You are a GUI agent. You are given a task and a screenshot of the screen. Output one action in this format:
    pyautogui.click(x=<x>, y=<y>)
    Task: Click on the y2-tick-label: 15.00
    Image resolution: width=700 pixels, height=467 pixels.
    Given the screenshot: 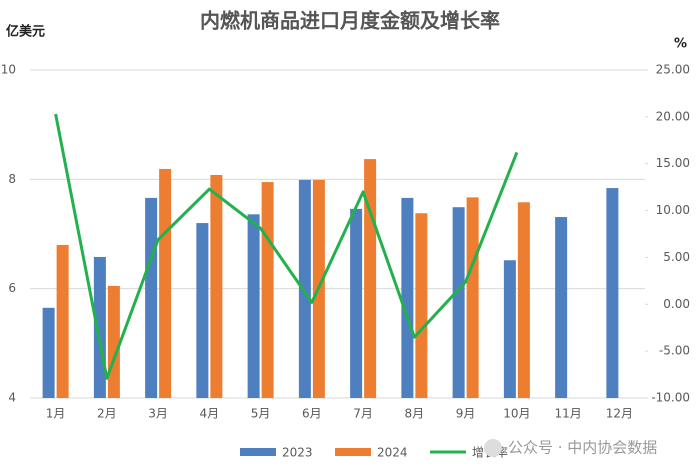 What is the action you would take?
    pyautogui.click(x=673, y=163)
    